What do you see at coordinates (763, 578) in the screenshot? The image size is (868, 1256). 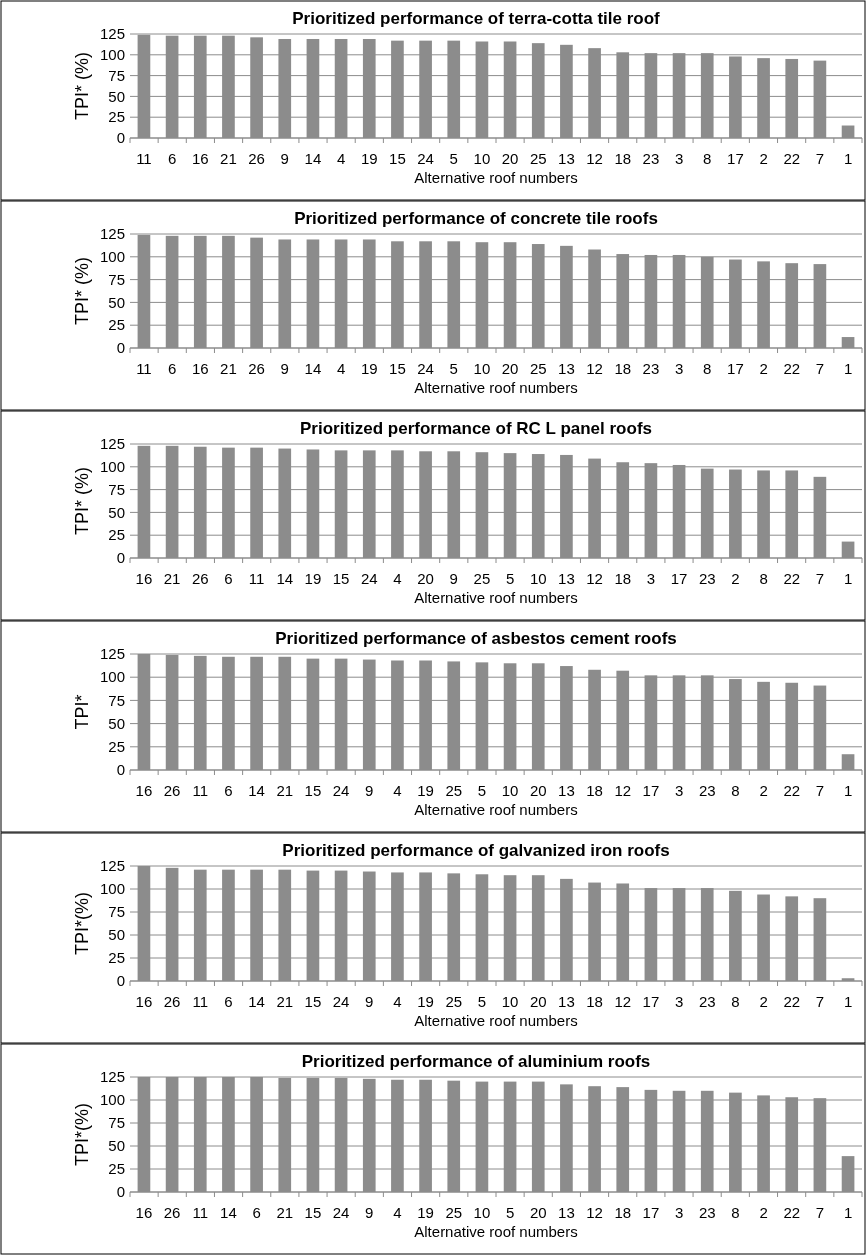 I see `x-tick-label: 8` at bounding box center [763, 578].